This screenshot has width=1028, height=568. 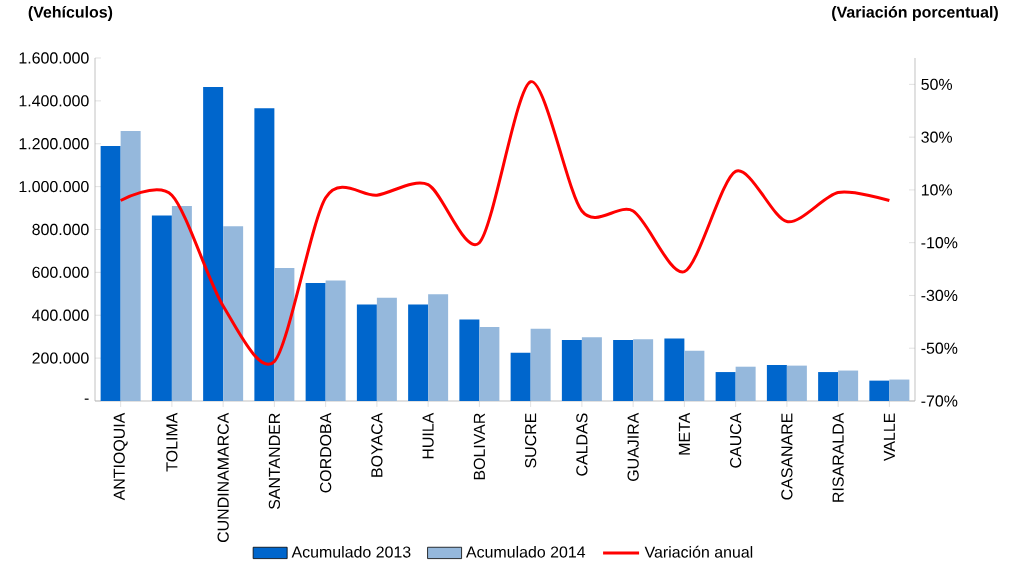 I want to click on y-tick-label: 400.000, so click(x=60, y=315).